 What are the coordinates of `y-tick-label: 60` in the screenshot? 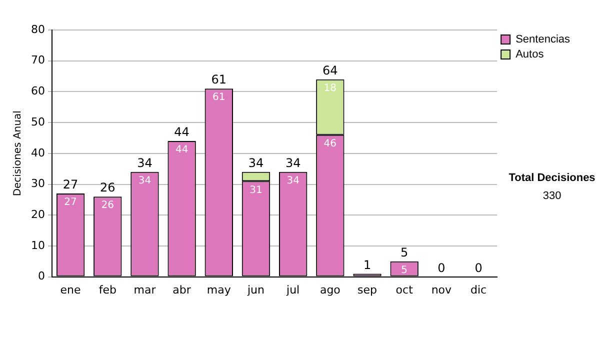 It's located at (37, 91).